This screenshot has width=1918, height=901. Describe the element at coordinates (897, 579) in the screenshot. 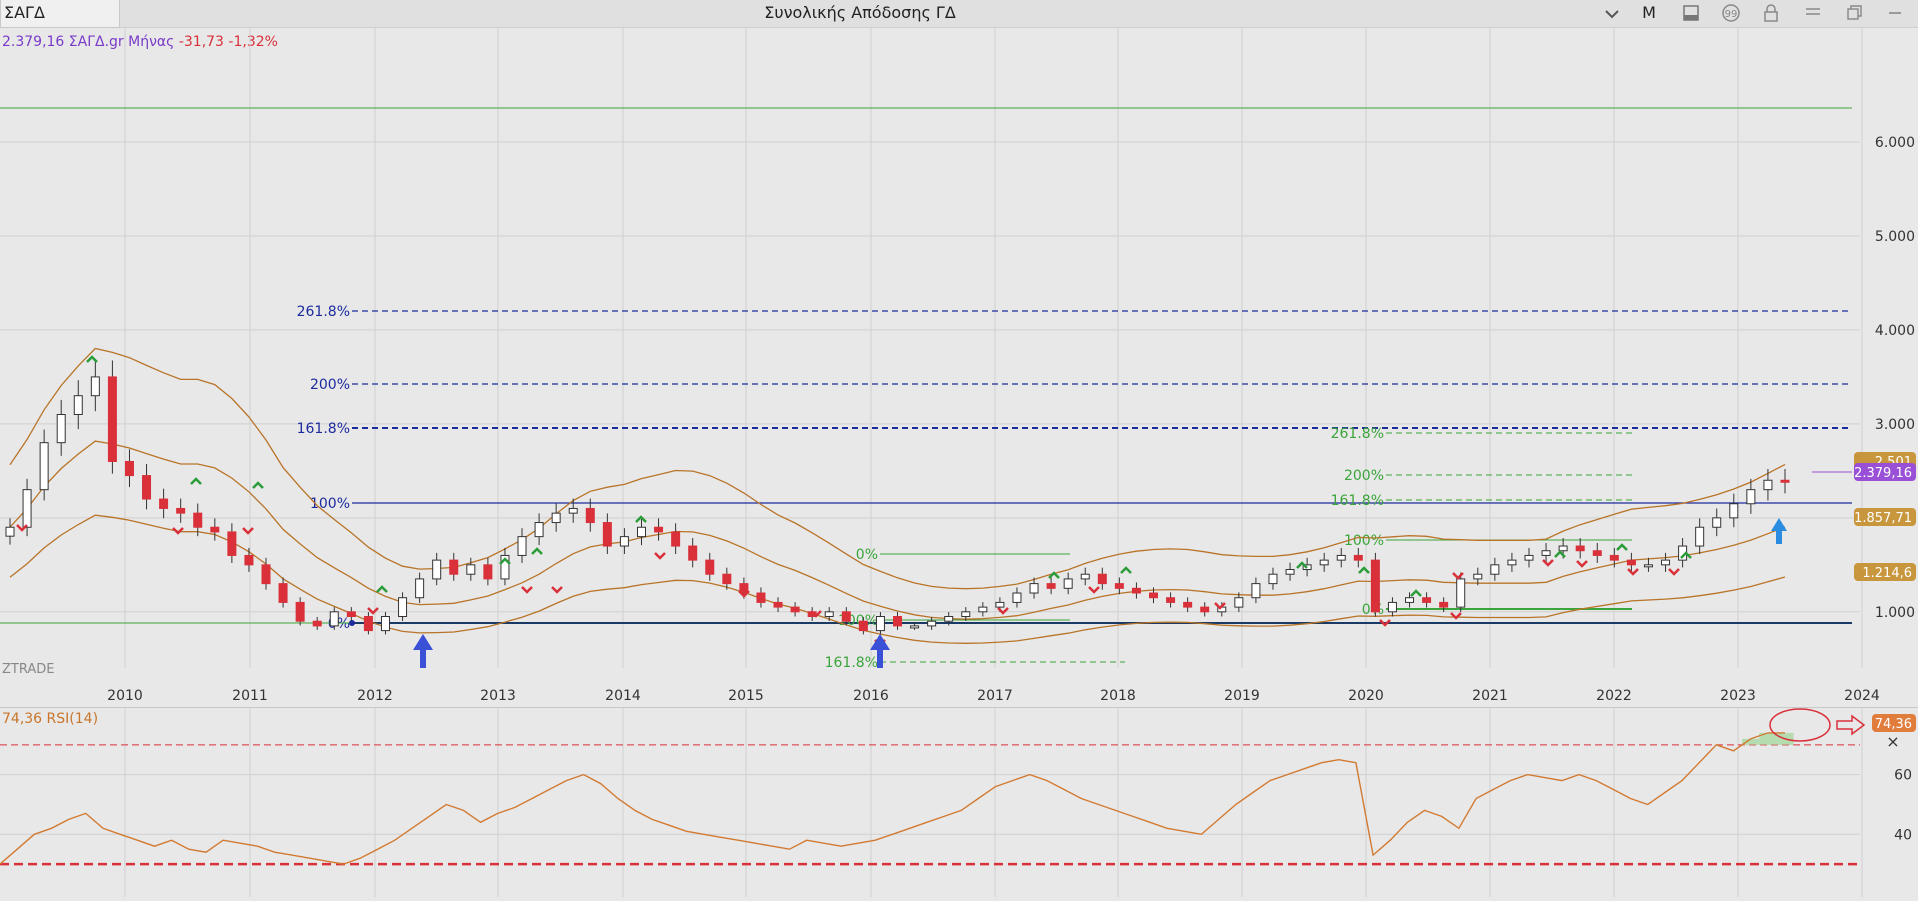

I see `lower-band` at that location.